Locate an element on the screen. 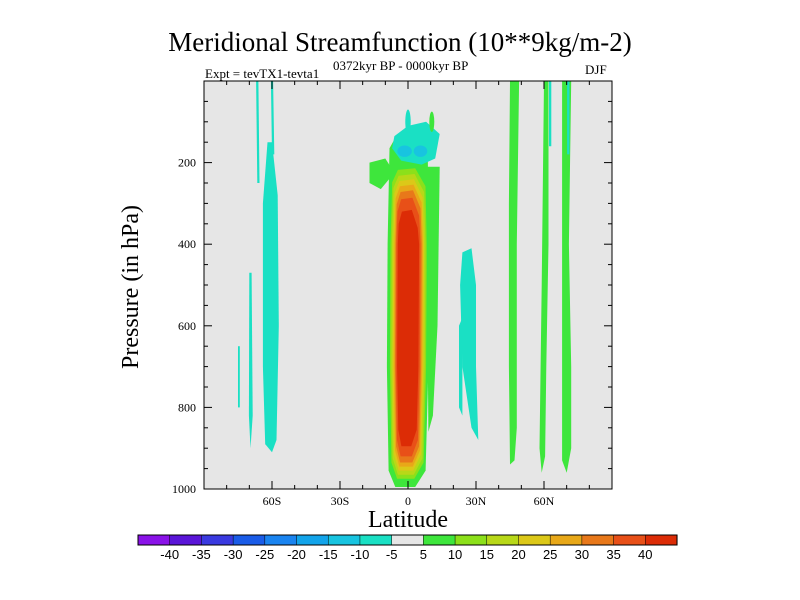  colorbar-label: -30 is located at coordinates (233, 554).